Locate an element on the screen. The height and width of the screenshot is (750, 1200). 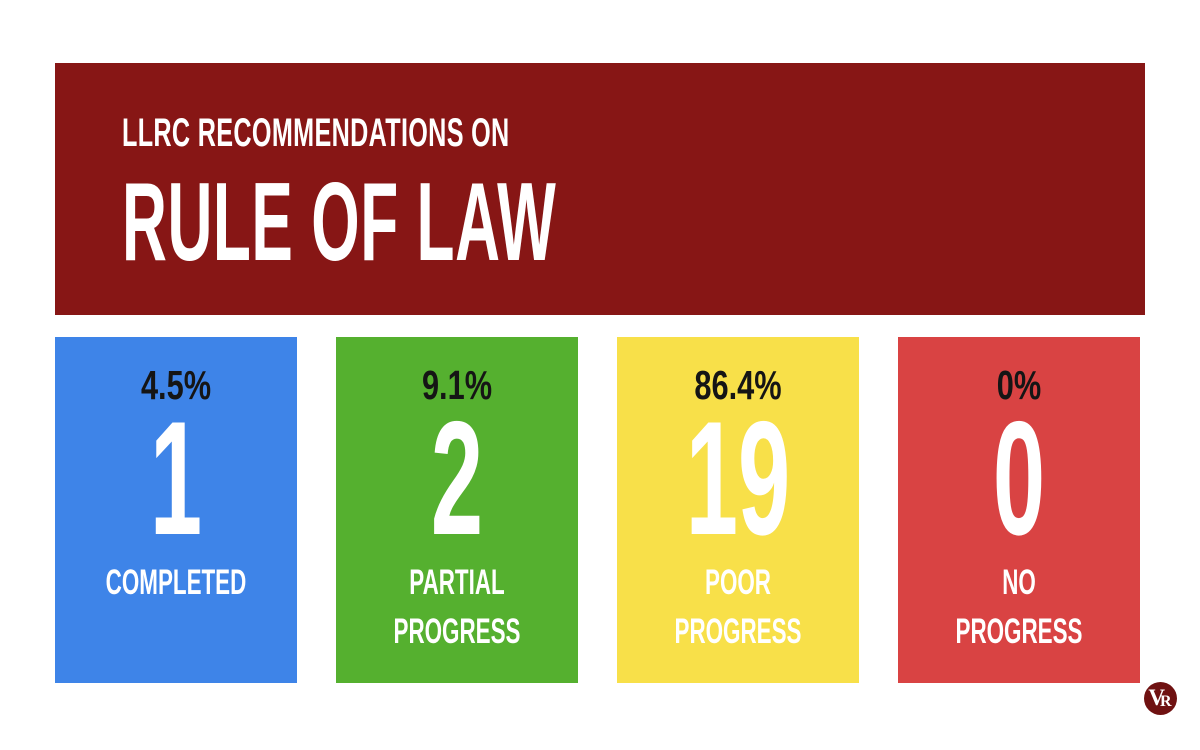
card-partial-progress: 9.1% 2 PARTIAL PROGRESS is located at coordinates (457, 510).